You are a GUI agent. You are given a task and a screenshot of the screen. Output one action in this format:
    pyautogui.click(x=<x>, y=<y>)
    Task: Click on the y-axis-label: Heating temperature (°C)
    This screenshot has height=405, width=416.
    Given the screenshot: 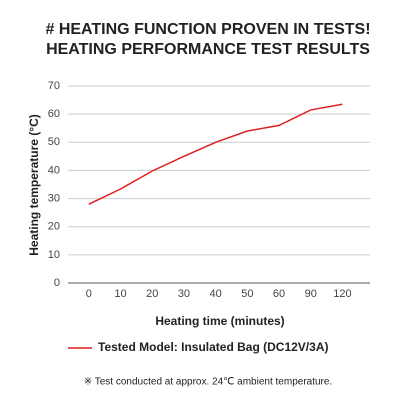 What is the action you would take?
    pyautogui.click(x=34, y=185)
    